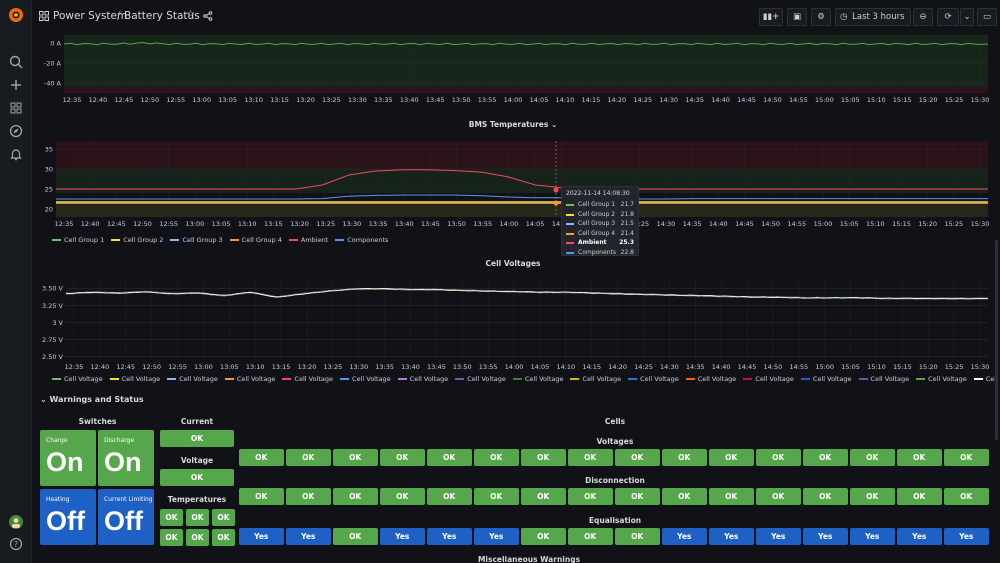 This screenshot has width=1000, height=563. What do you see at coordinates (954, 367) in the screenshot?
I see `x-tick-label: 15:25` at bounding box center [954, 367].